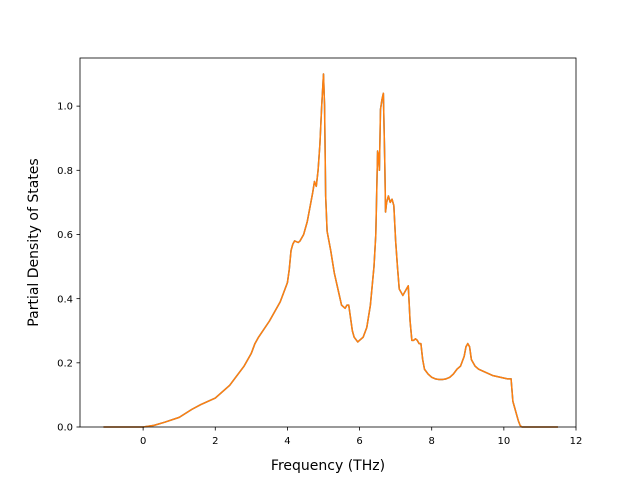 Image resolution: width=640 pixels, height=480 pixels. Describe the element at coordinates (215, 441) in the screenshot. I see `x-tick-label: 2` at that location.